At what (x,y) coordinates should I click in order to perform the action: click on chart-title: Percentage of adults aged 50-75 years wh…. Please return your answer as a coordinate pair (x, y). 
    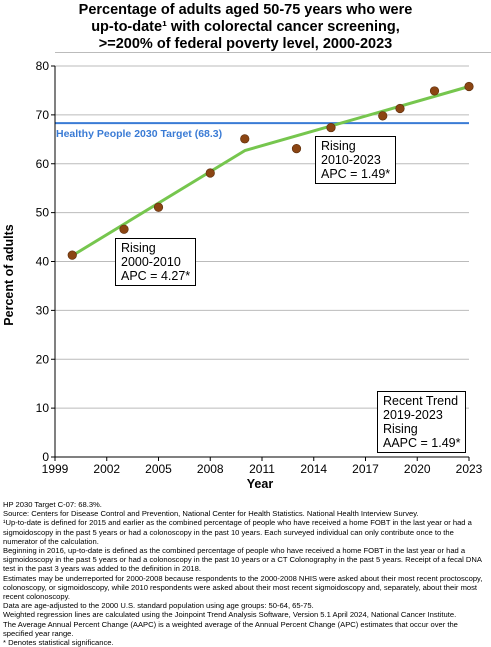
    Looking at the image, I should click on (245, 27).